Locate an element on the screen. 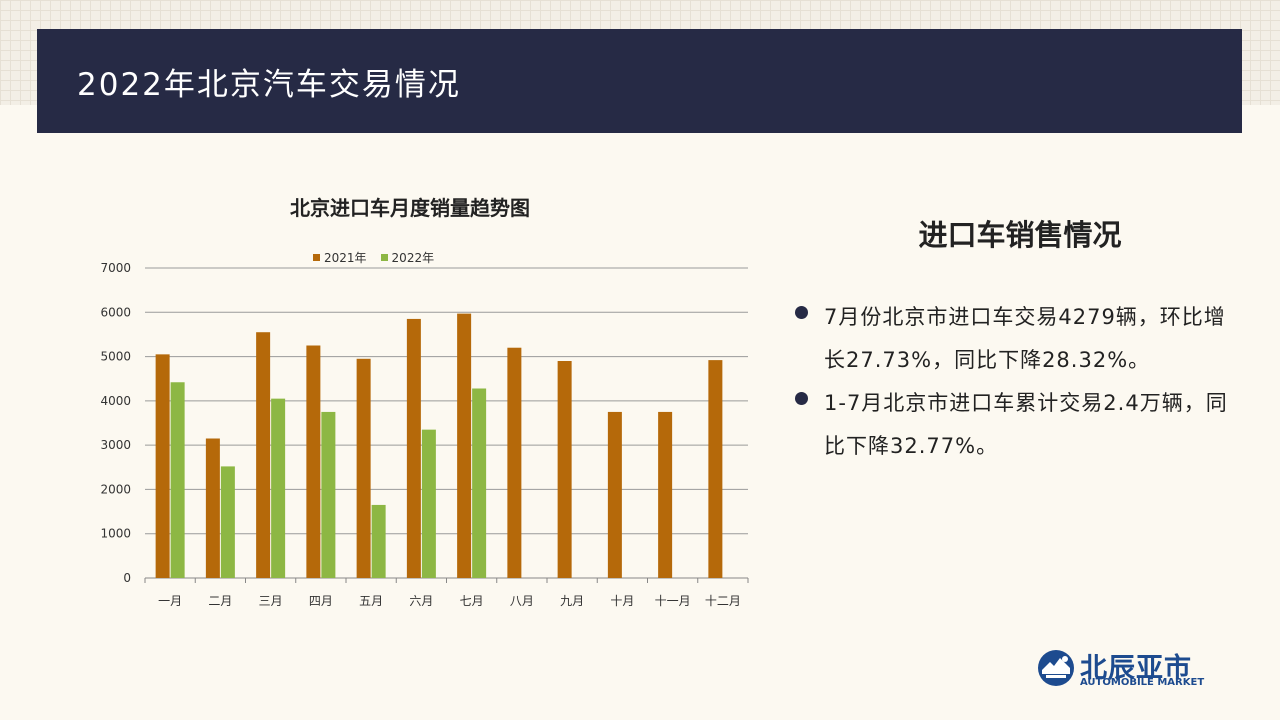 The image size is (1280, 720). legend-label-2022: 2022年 is located at coordinates (413, 258).